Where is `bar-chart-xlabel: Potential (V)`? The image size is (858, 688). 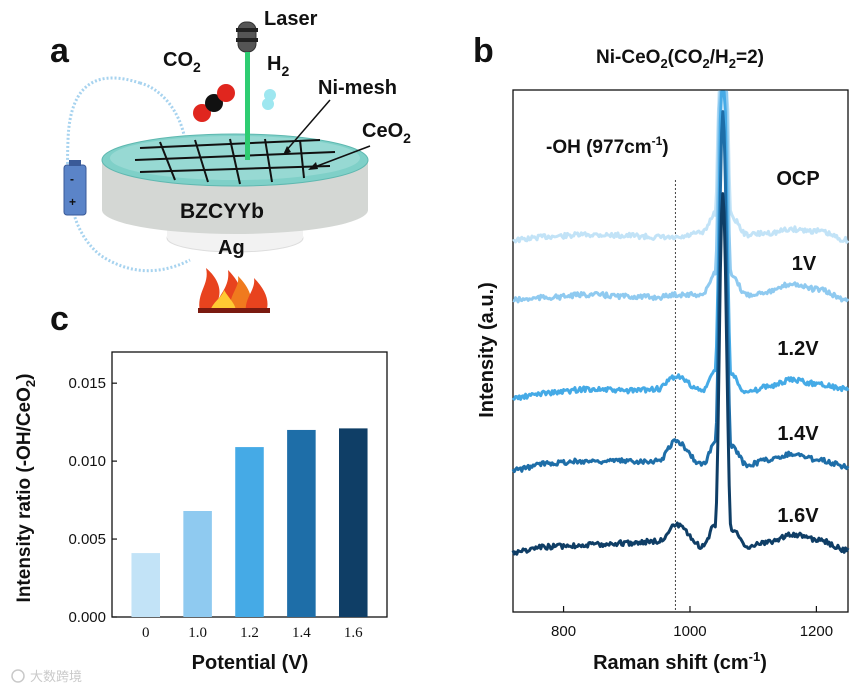
bar-chart-xlabel: Potential (V) is located at coordinates (250, 663).